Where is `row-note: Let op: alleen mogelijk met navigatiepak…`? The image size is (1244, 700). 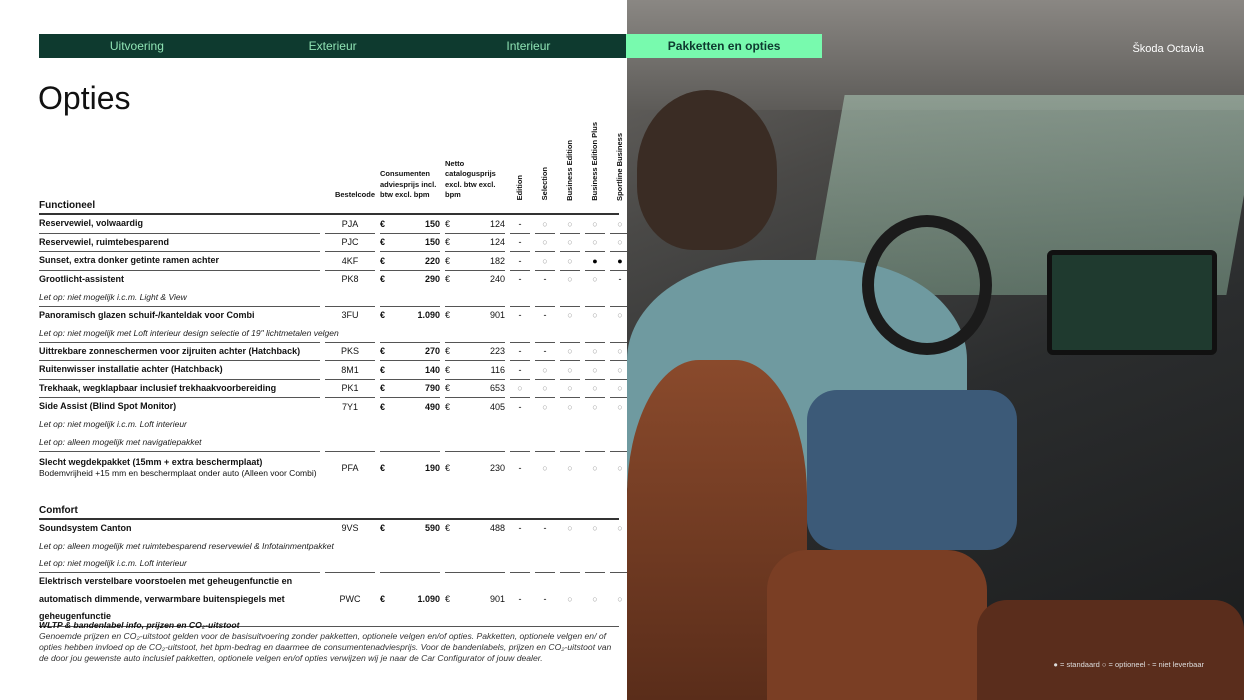 row-note: Let op: alleen mogelijk met navigatiepak… is located at coordinates (120, 441).